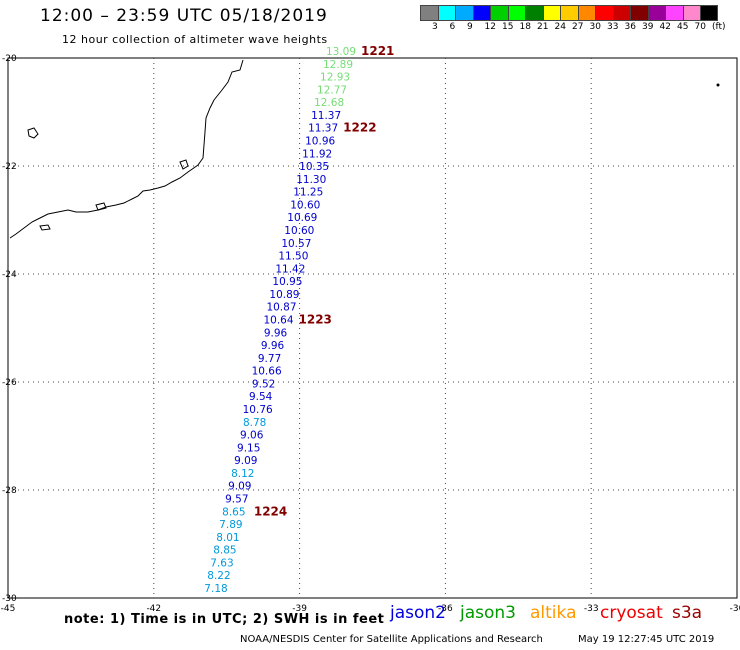 The width and height of the screenshot is (740, 650). I want to click on lon-tick-label: -30, so click(735, 609).